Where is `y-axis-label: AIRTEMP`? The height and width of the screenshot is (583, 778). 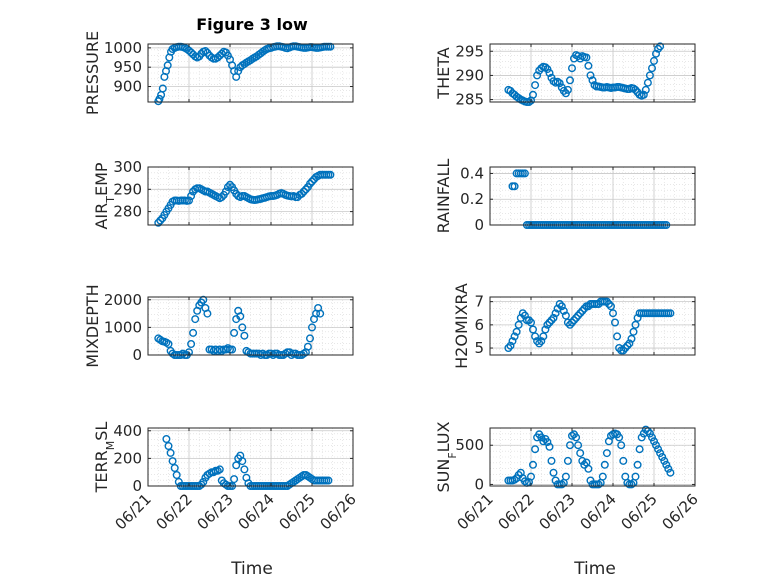 y-axis-label: AIRTEMP is located at coordinates (104, 195).